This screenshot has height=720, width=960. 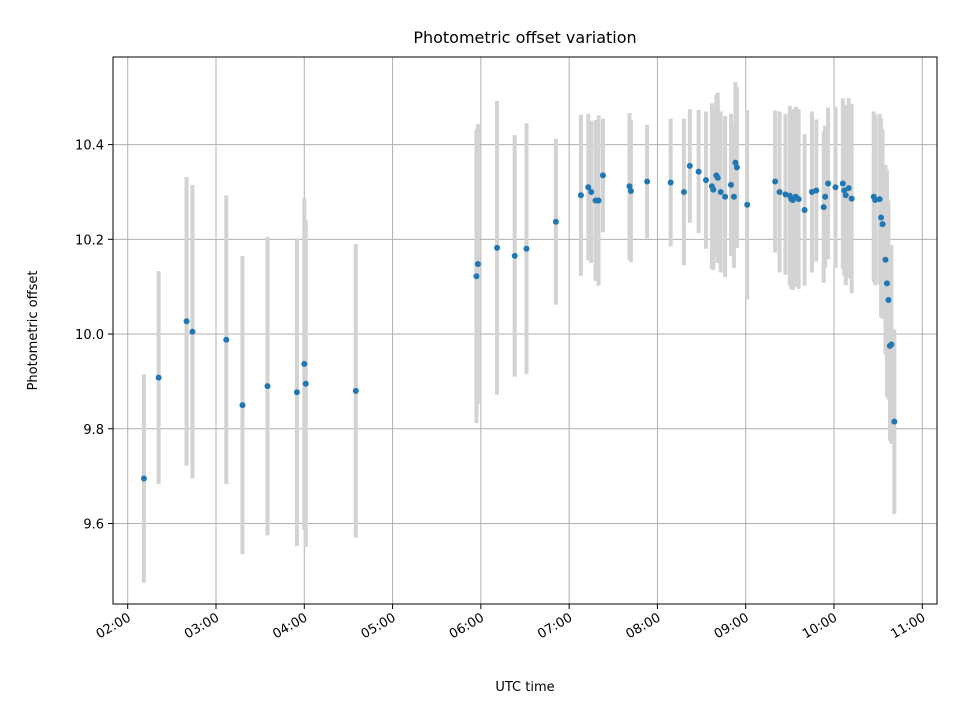 What do you see at coordinates (93, 524) in the screenshot?
I see `y-tick-label: 9.6` at bounding box center [93, 524].